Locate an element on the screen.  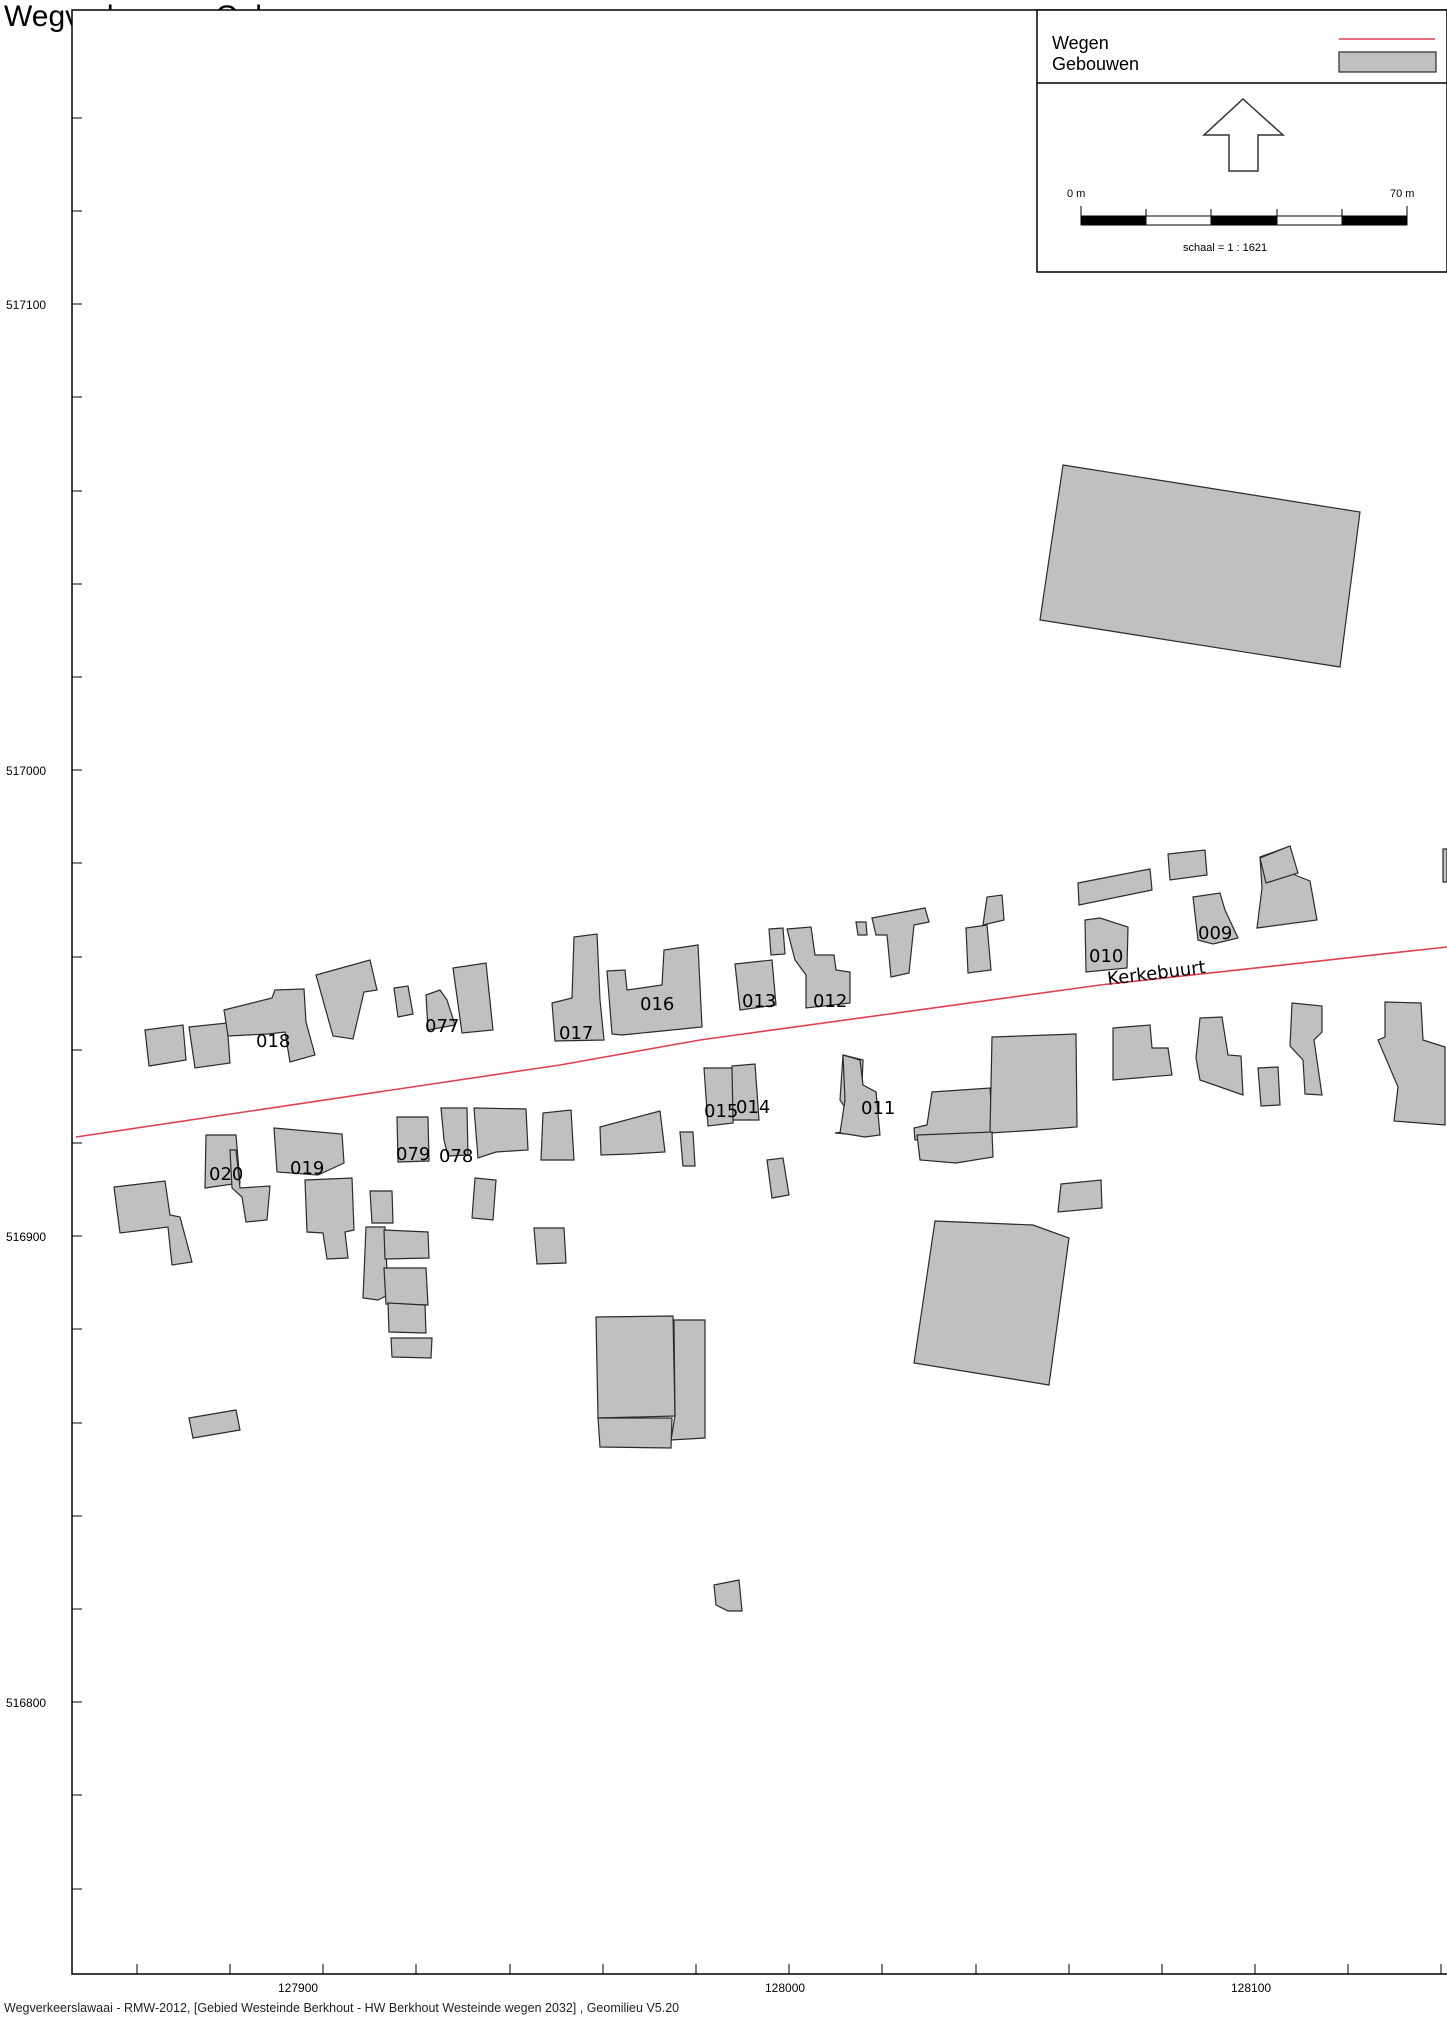
x-axis-ticks is located at coordinates (789, 1969).